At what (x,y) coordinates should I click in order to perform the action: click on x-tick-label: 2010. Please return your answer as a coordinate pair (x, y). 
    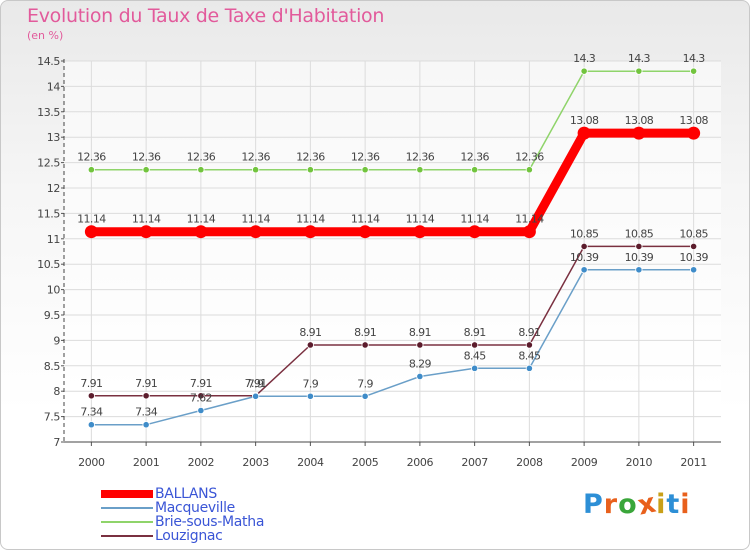
    Looking at the image, I should click on (639, 462).